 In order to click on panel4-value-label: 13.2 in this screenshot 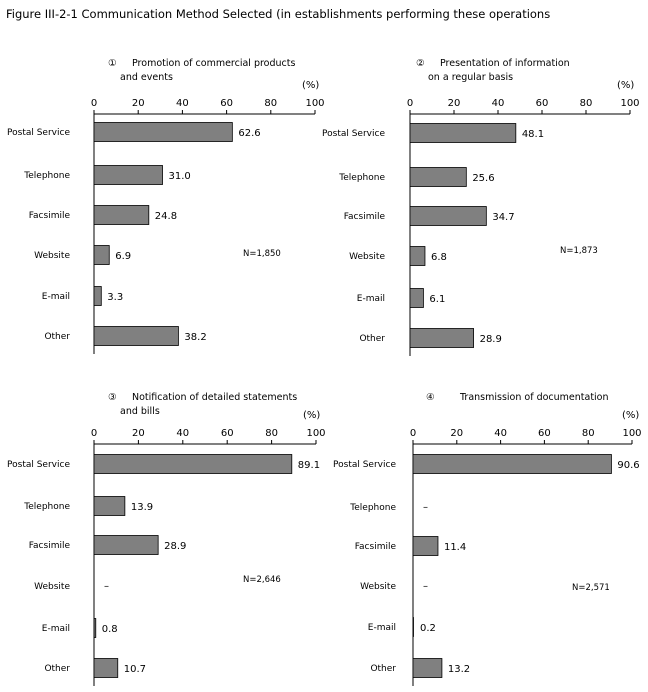, I will do `click(459, 669)`.